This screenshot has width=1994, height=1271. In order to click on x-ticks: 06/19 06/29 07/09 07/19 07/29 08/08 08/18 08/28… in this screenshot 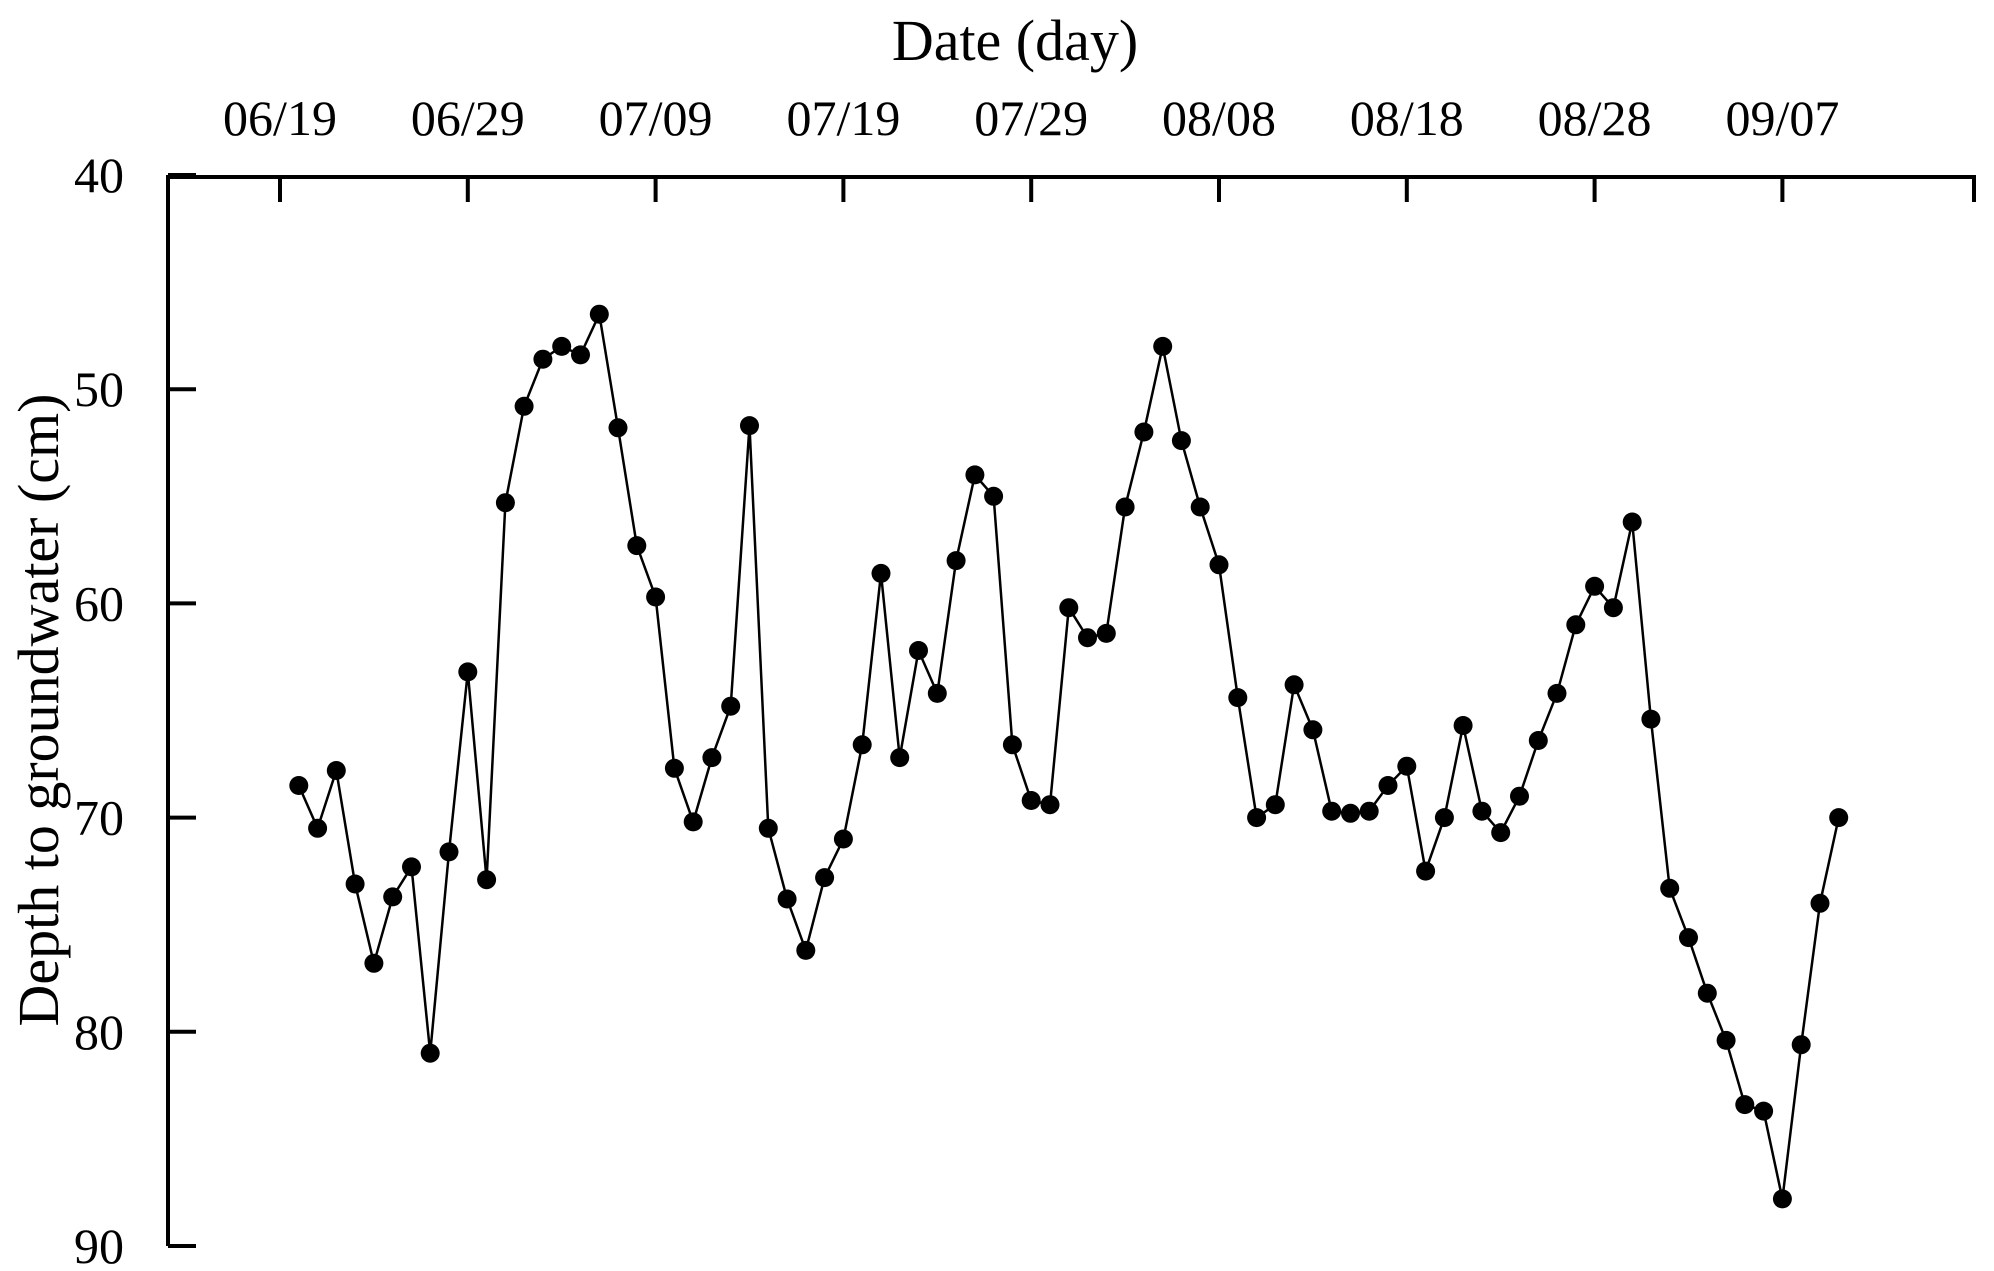, I will do `click(1031, 146)`.